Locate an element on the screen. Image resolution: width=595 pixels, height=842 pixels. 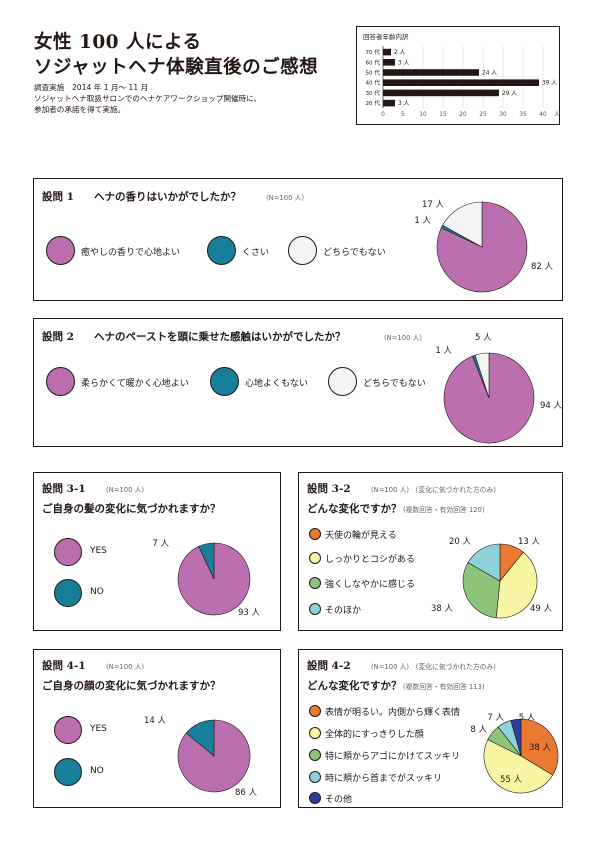
age-x-tick-label: 25 is located at coordinates (483, 115).